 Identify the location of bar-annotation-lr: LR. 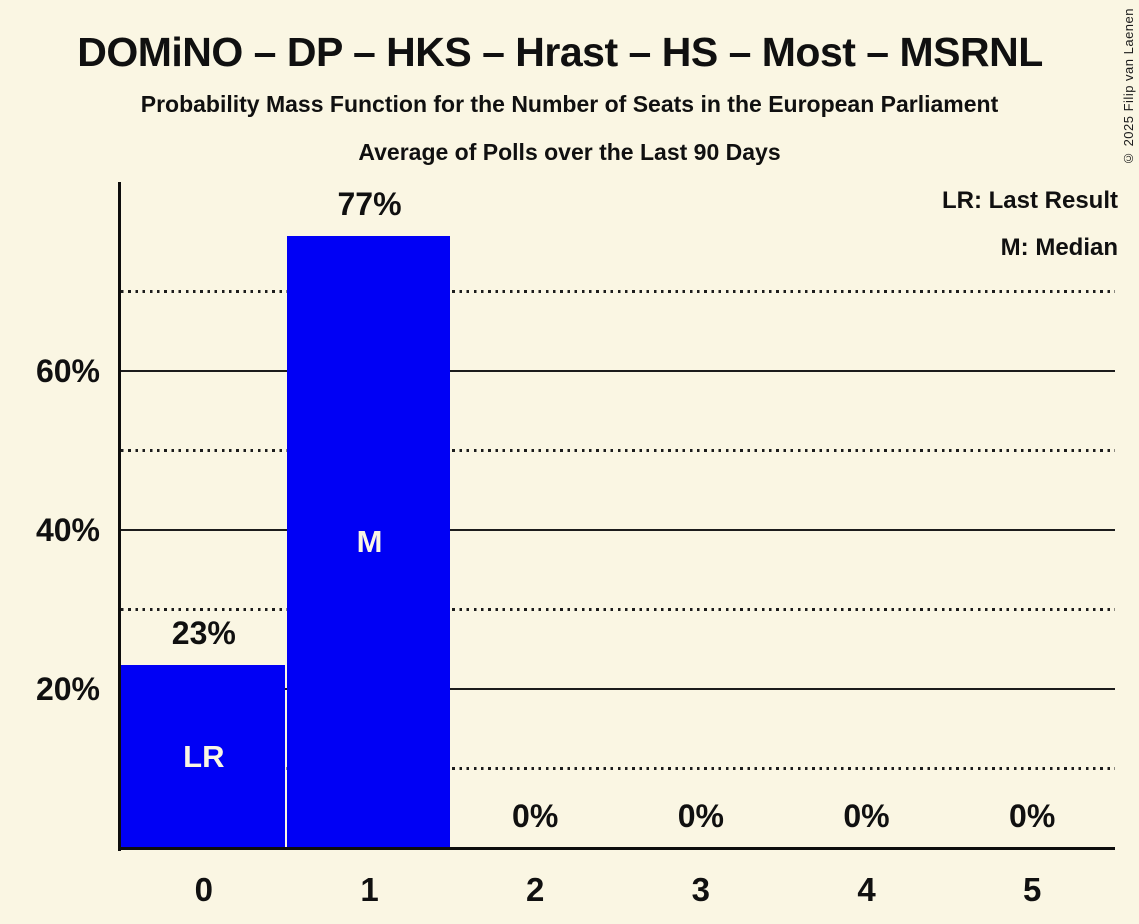
(204, 756).